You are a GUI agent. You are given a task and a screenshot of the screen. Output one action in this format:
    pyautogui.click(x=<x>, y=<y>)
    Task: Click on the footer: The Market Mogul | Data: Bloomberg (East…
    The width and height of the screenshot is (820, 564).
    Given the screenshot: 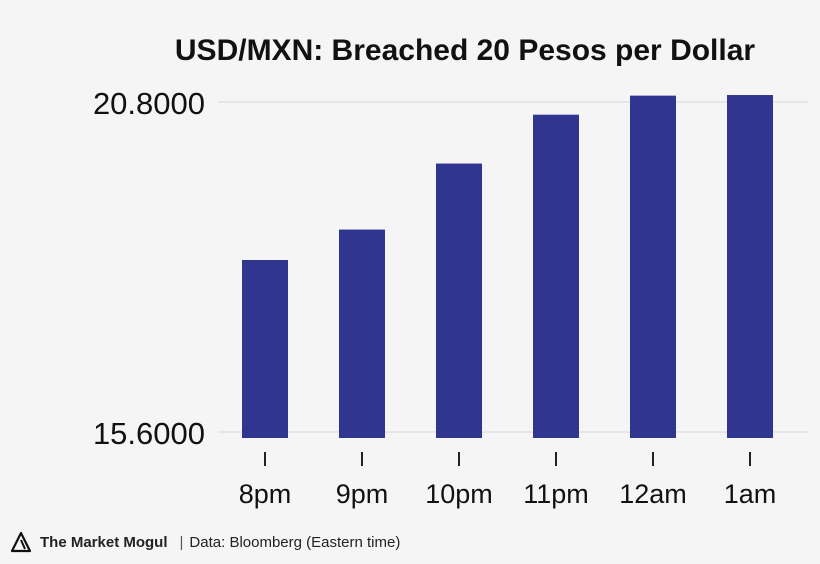 What is the action you would take?
    pyautogui.click(x=205, y=542)
    